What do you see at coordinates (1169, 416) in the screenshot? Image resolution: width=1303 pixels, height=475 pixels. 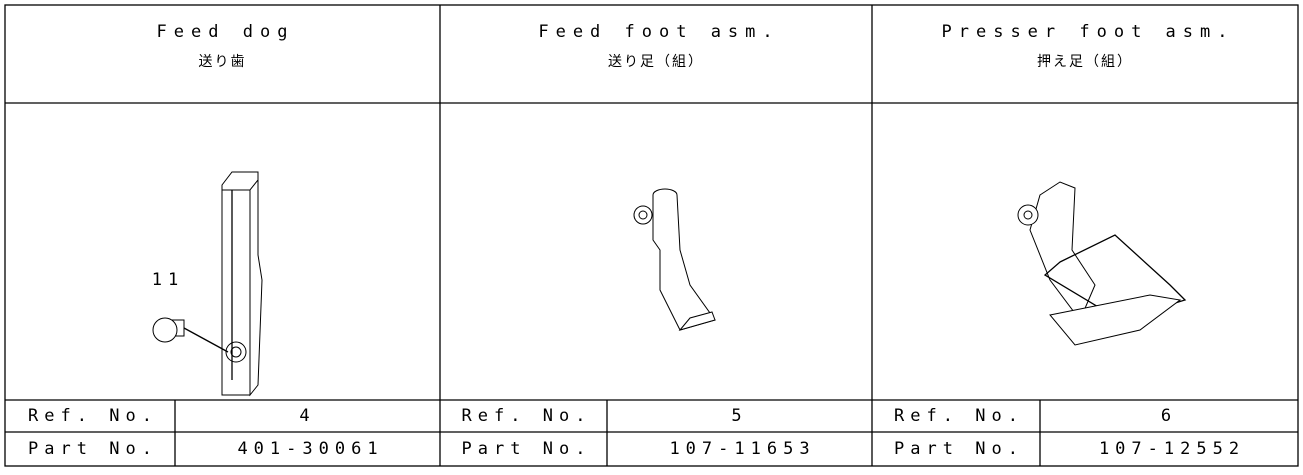 I see `ref-value: 6` at bounding box center [1169, 416].